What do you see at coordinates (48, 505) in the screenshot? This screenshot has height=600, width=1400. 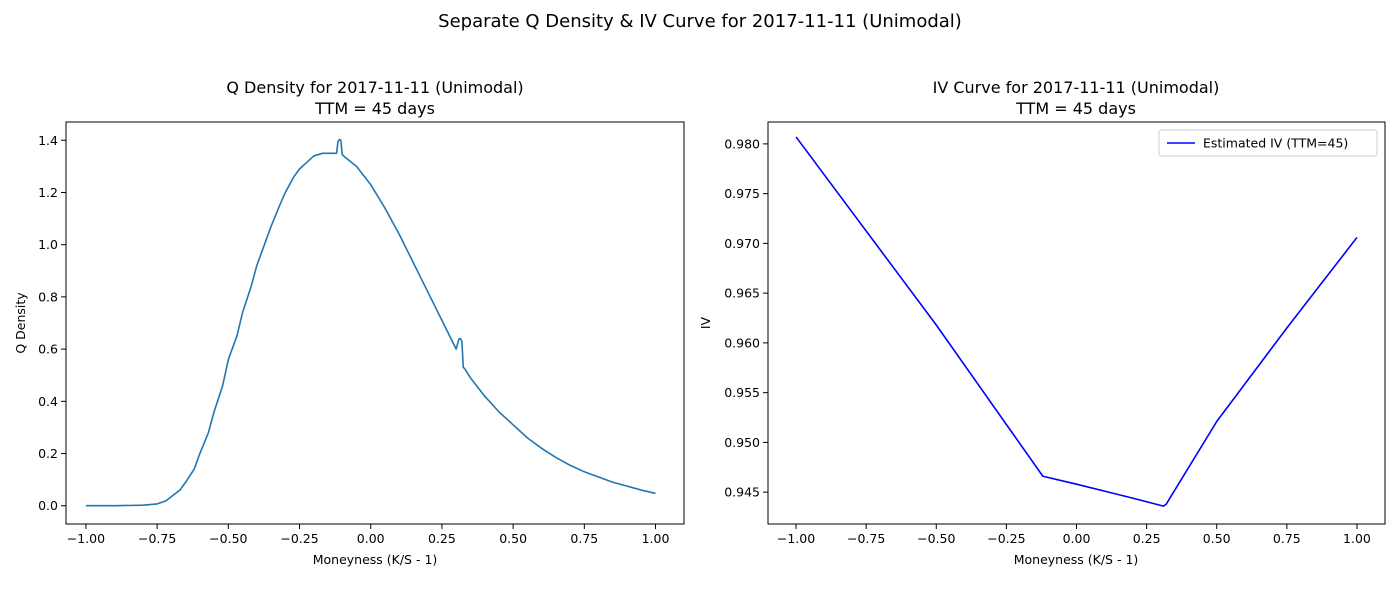 I see `y-tick-label: 0.0` at bounding box center [48, 505].